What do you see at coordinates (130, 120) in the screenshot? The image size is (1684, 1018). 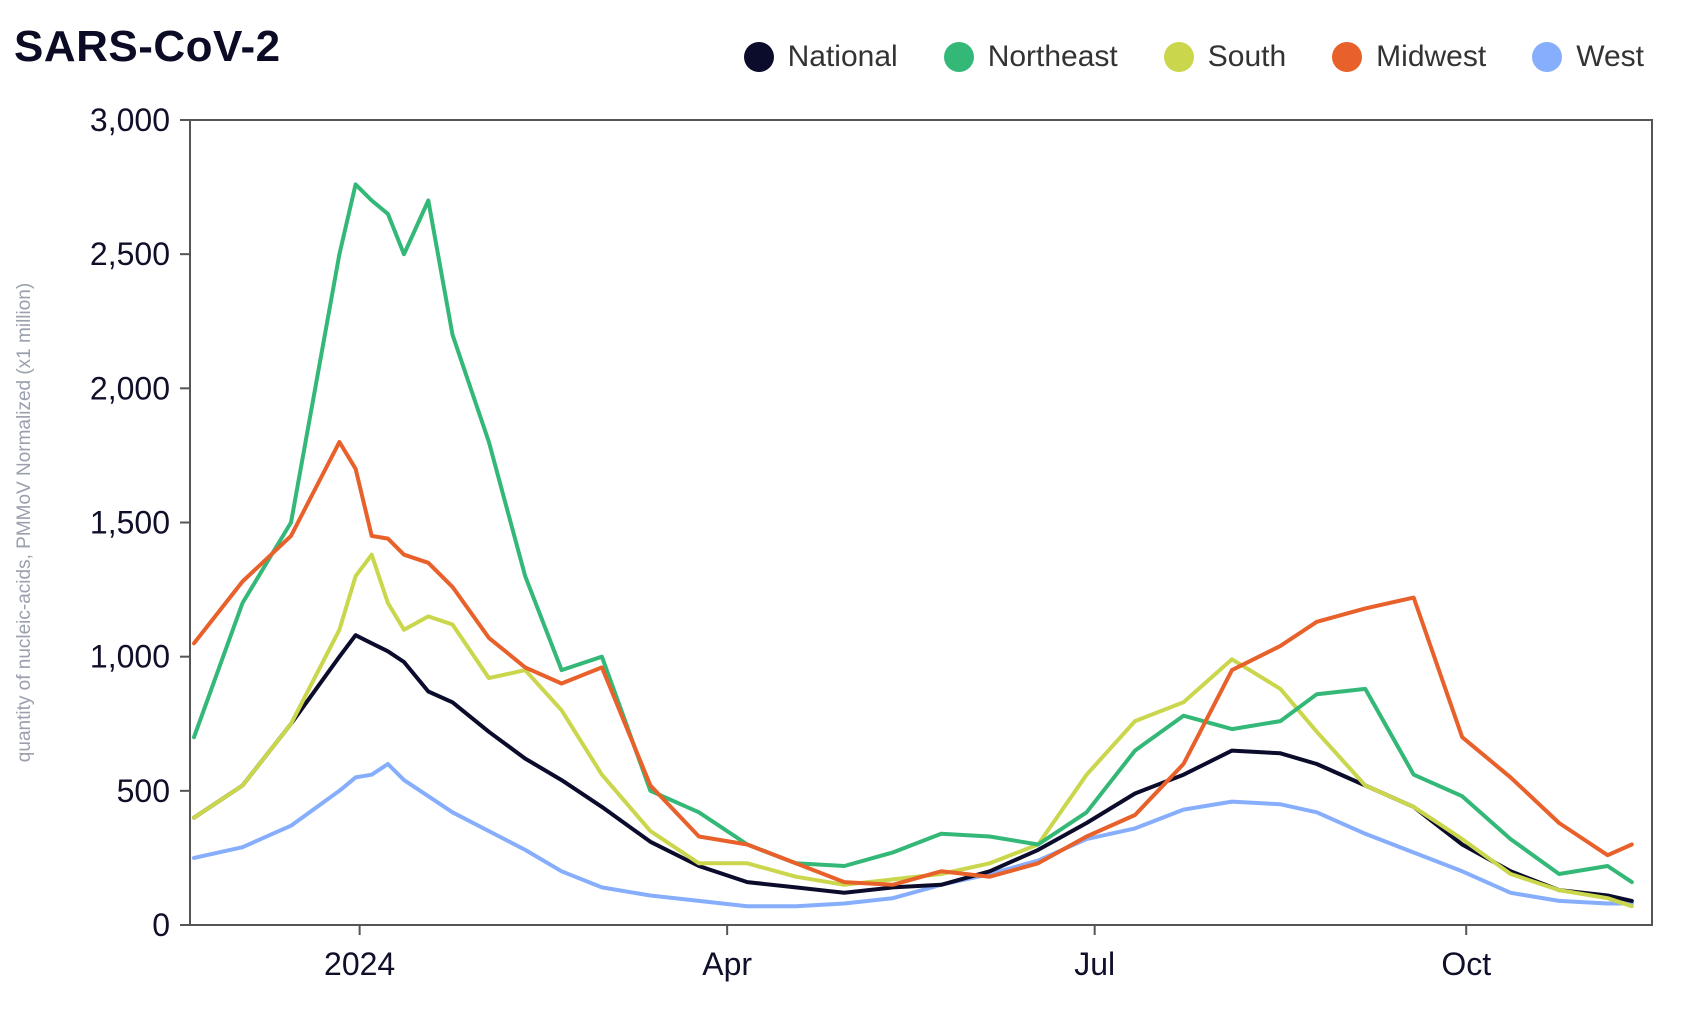 I see `y-tick-label: 3,000` at bounding box center [130, 120].